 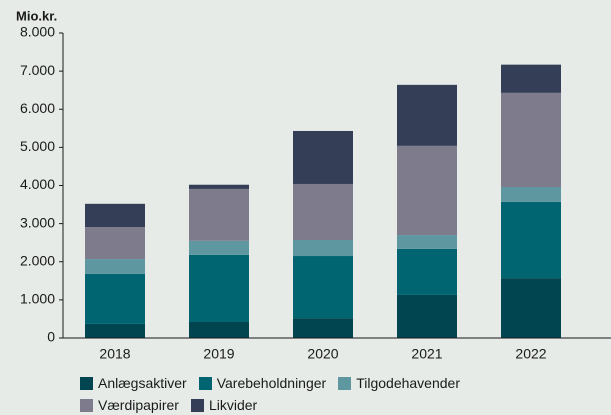 What do you see at coordinates (51, 337) in the screenshot?
I see `y-tick-label: 0` at bounding box center [51, 337].